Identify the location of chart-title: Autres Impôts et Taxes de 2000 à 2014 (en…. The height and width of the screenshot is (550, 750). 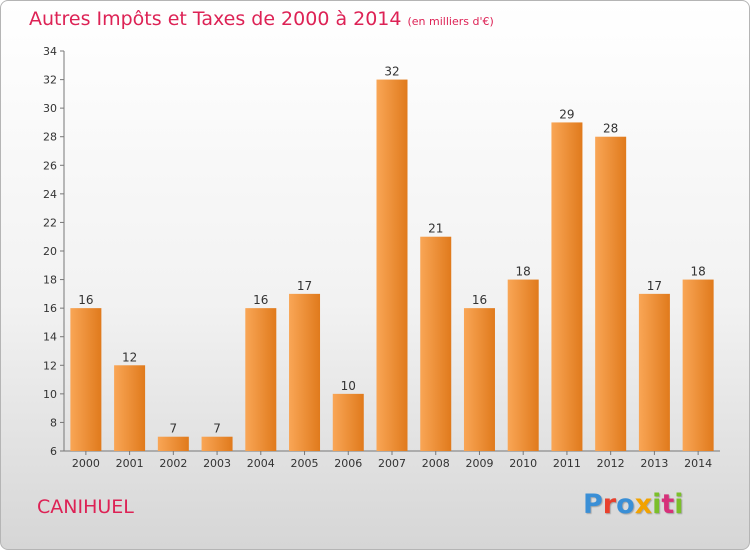
(261, 19).